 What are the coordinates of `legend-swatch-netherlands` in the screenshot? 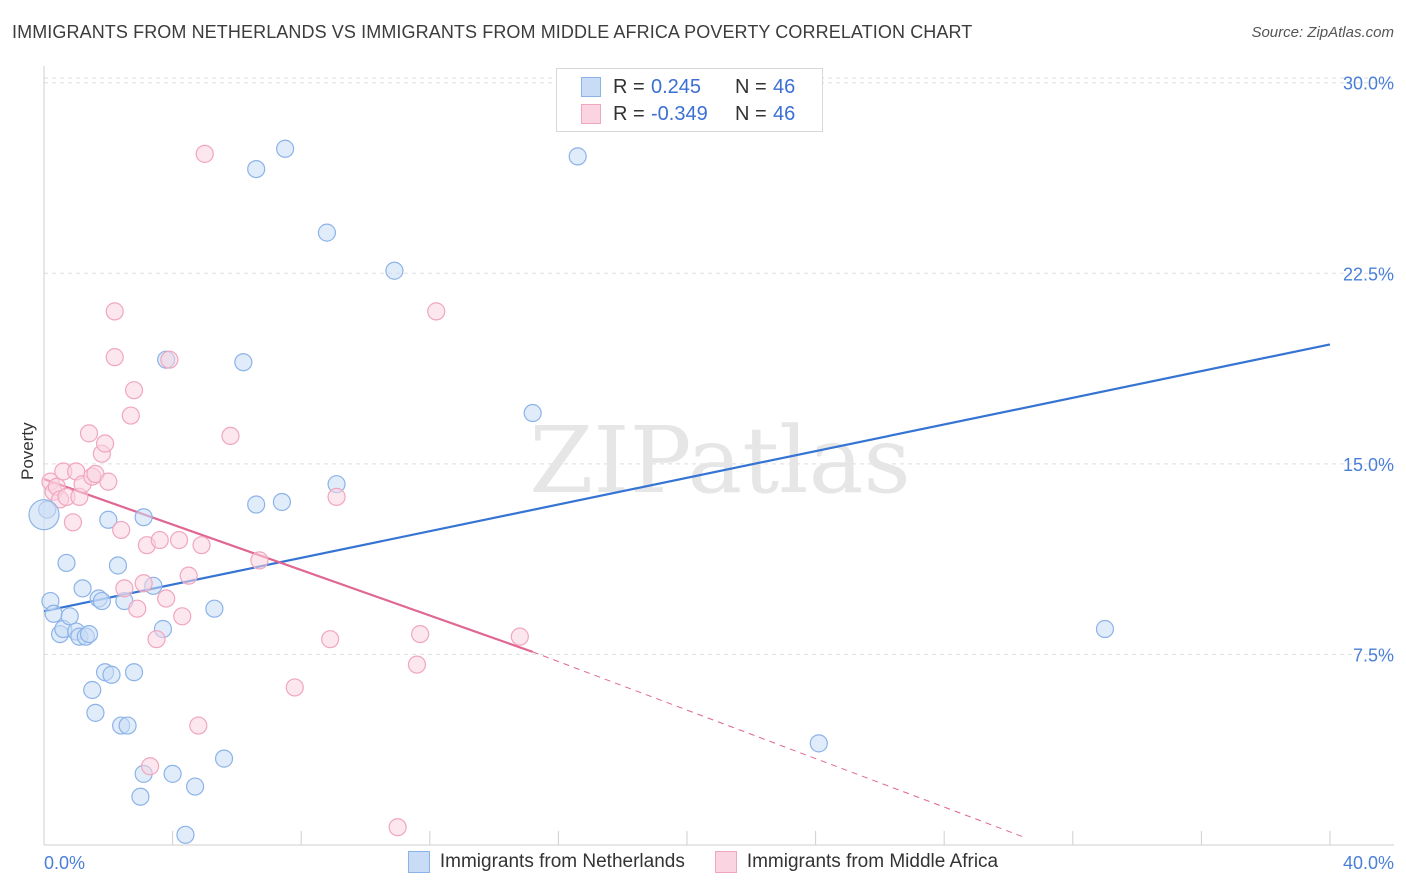 It's located at (591, 87).